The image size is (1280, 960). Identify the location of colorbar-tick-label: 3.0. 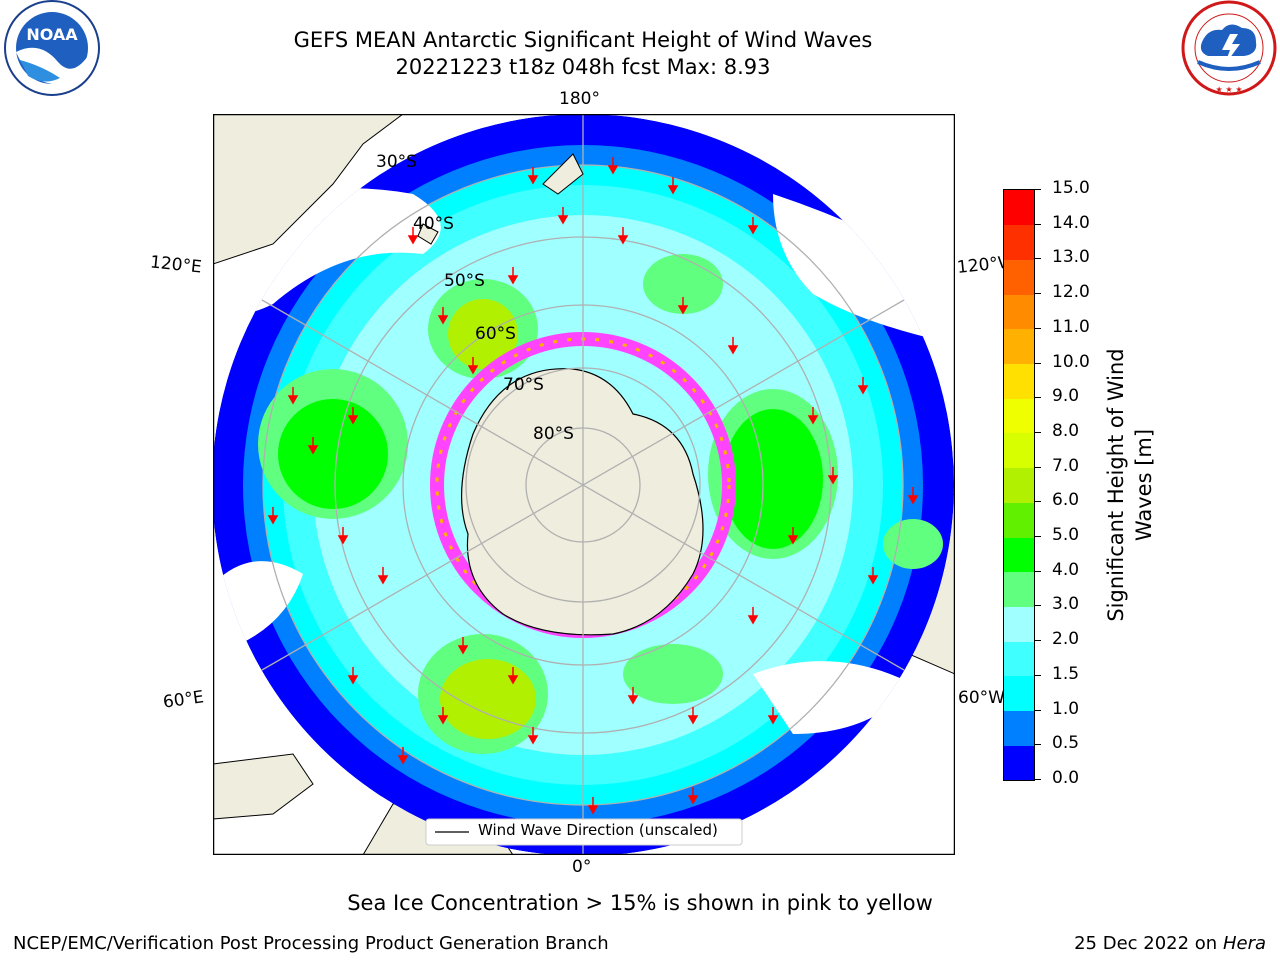
(1066, 604).